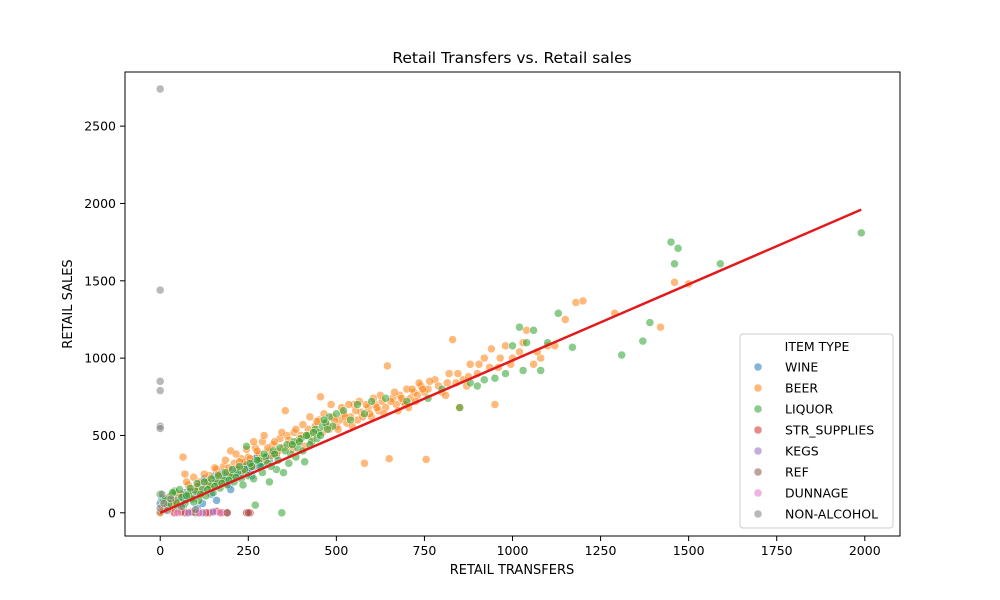  I want to click on y-tick-label-3: 1500, so click(100, 280).